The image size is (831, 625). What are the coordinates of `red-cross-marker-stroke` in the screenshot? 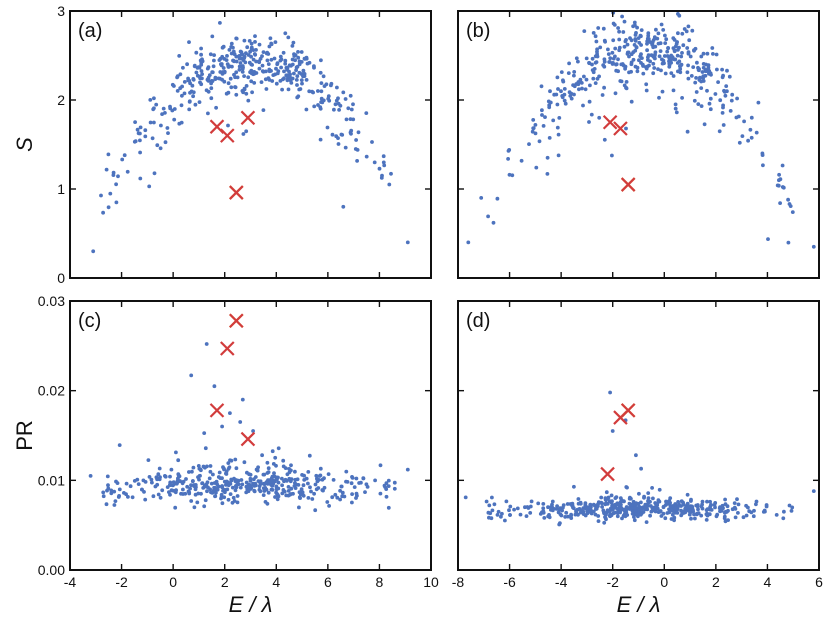 It's located at (248, 118).